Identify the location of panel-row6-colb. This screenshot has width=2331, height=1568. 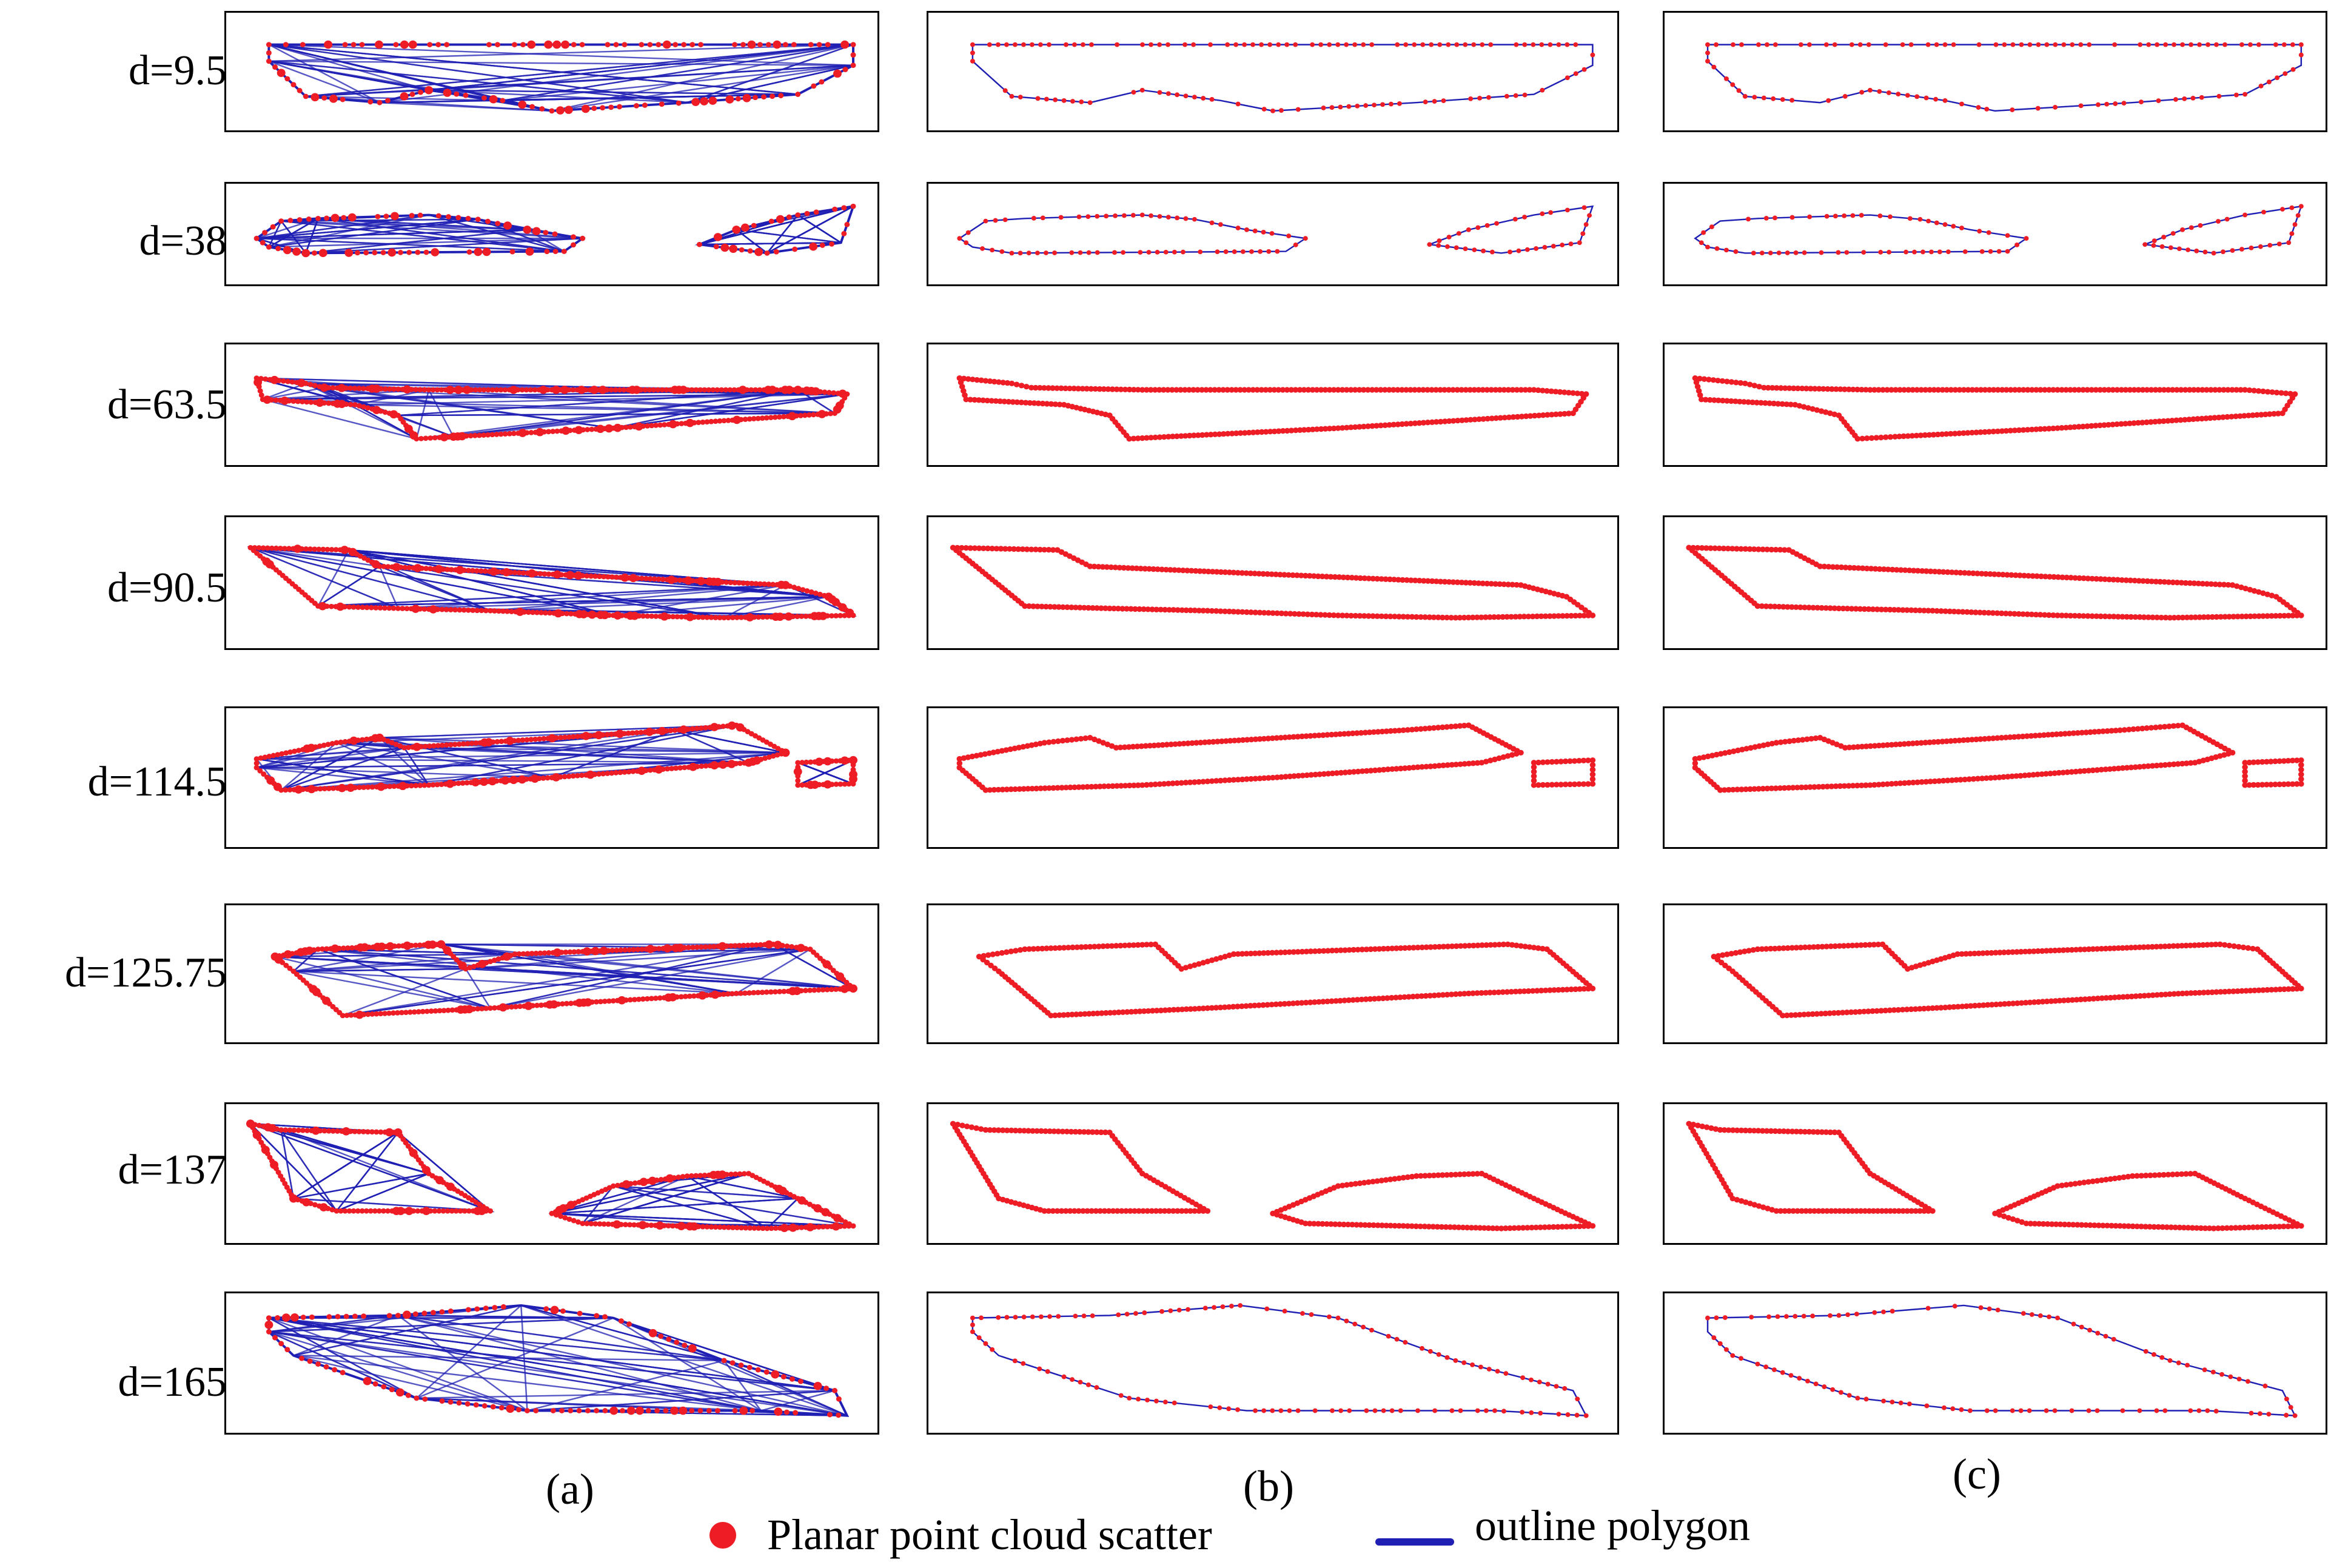
(1273, 974).